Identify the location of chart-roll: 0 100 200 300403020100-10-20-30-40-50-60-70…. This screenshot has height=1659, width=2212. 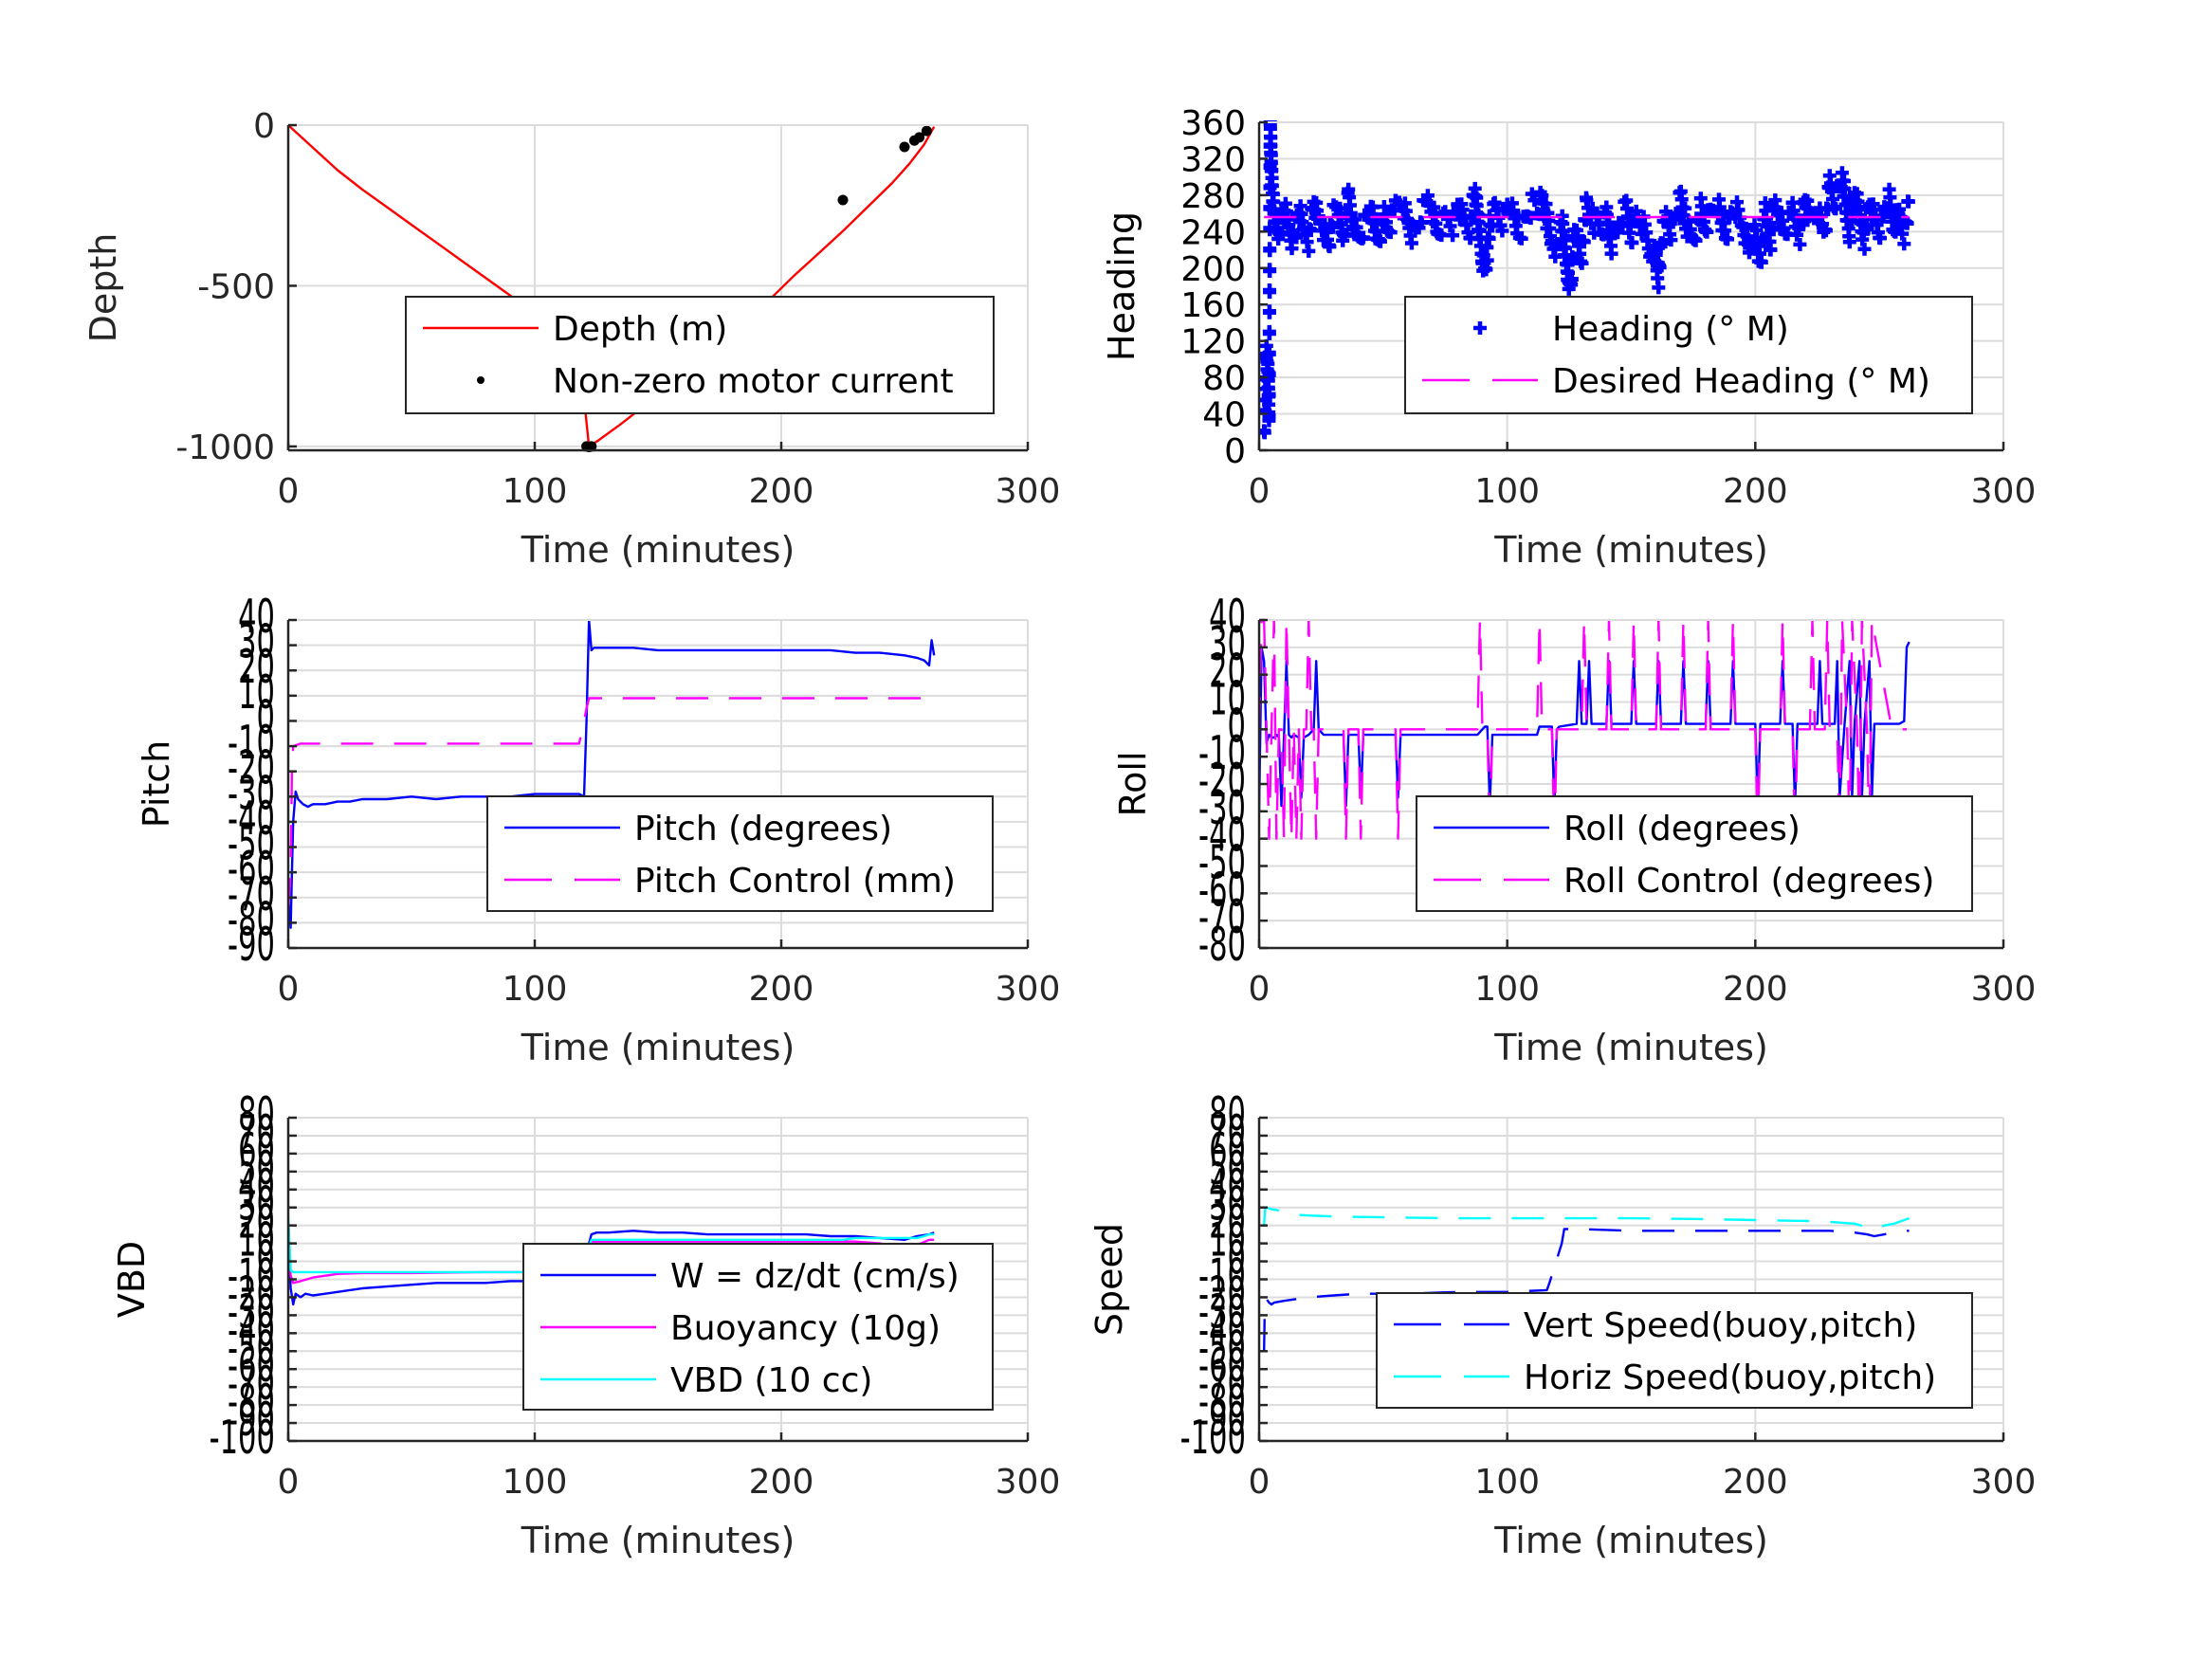
(1574, 829).